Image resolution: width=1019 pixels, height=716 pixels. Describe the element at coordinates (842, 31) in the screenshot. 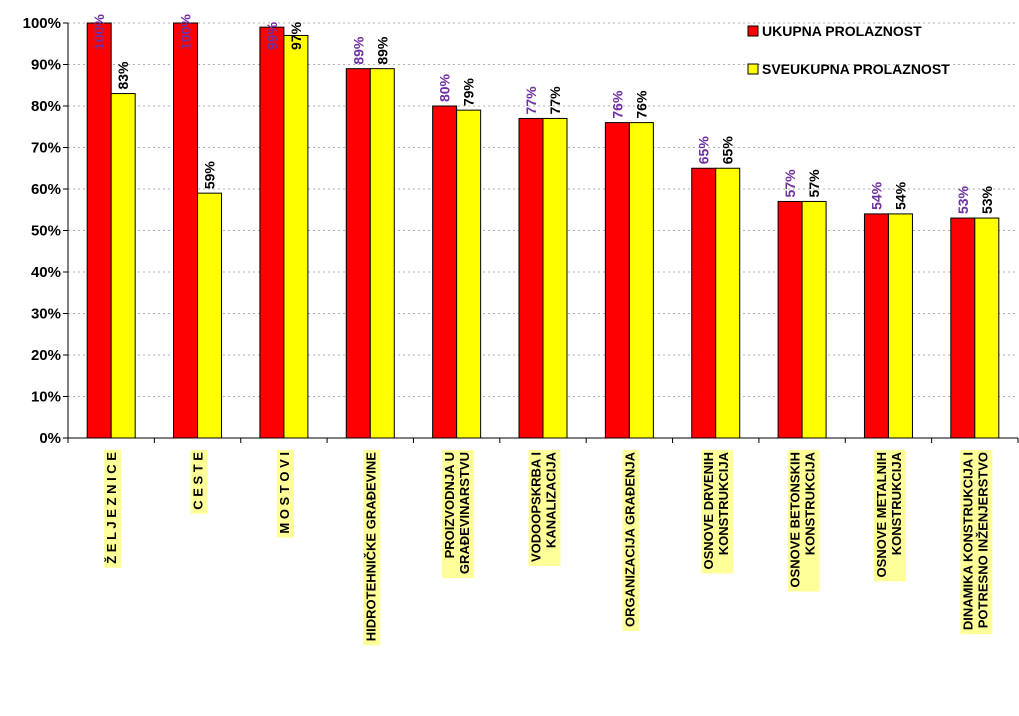

I see `legend-label-series1: UKUPNA PROLAZNOST` at that location.